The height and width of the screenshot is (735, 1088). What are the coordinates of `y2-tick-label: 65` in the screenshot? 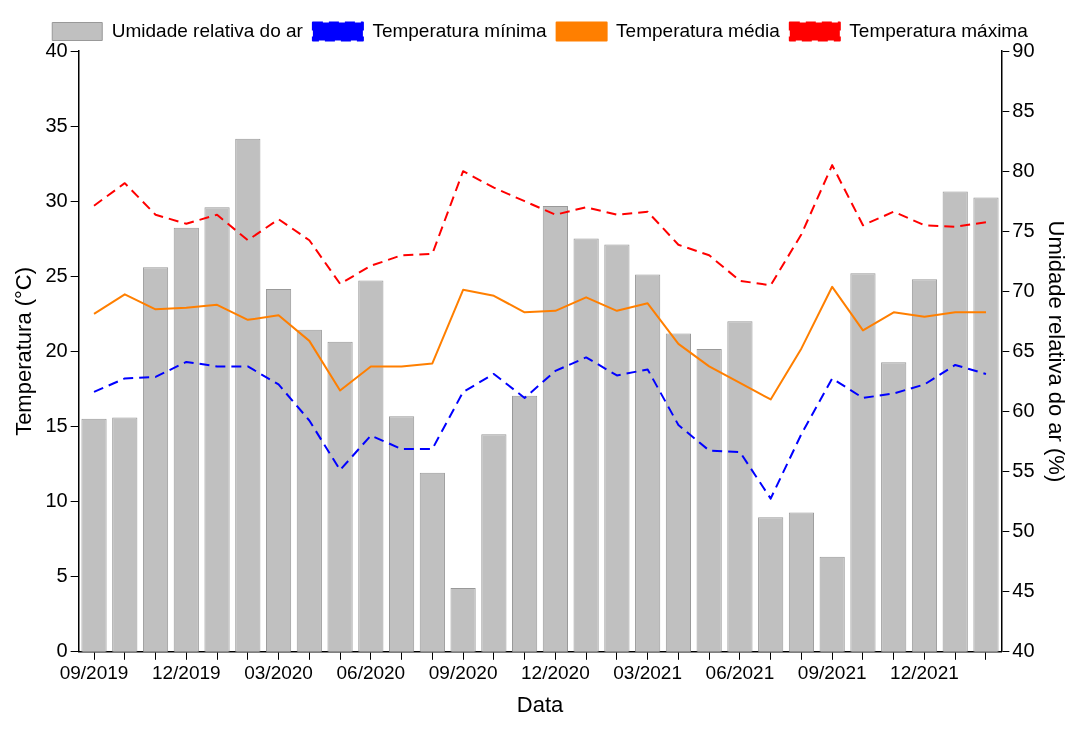 It's located at (1023, 349).